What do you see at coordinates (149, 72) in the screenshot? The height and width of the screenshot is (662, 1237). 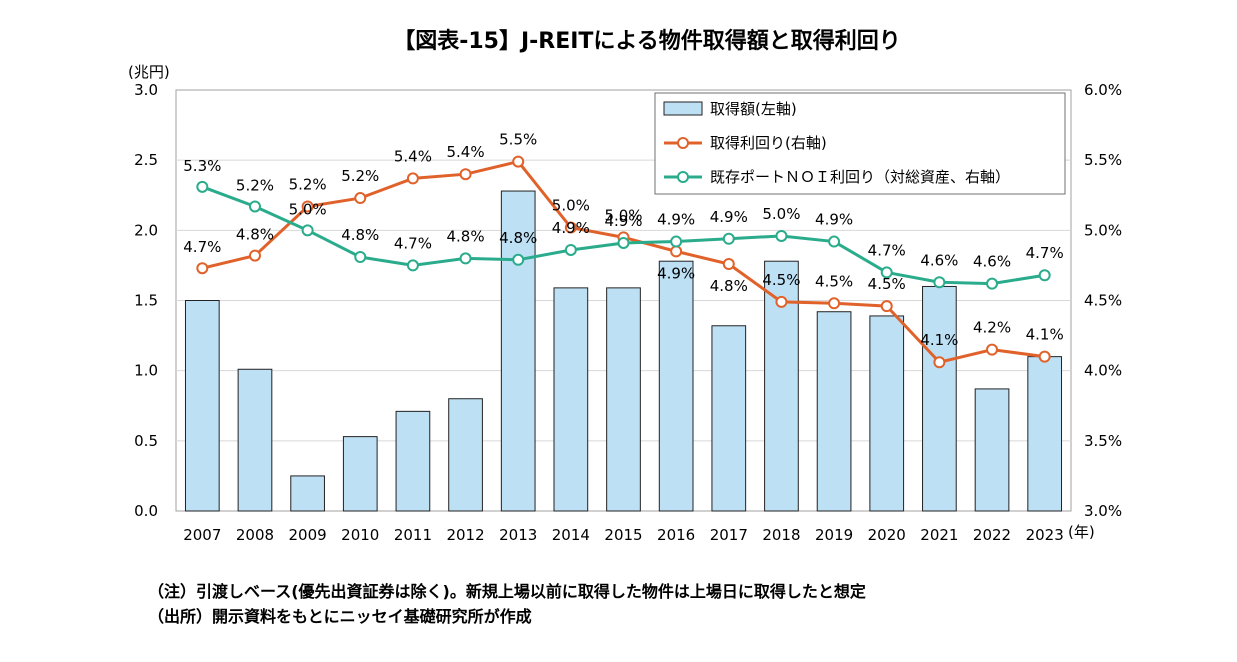 I see `left-axis-unit: (兆円)` at bounding box center [149, 72].